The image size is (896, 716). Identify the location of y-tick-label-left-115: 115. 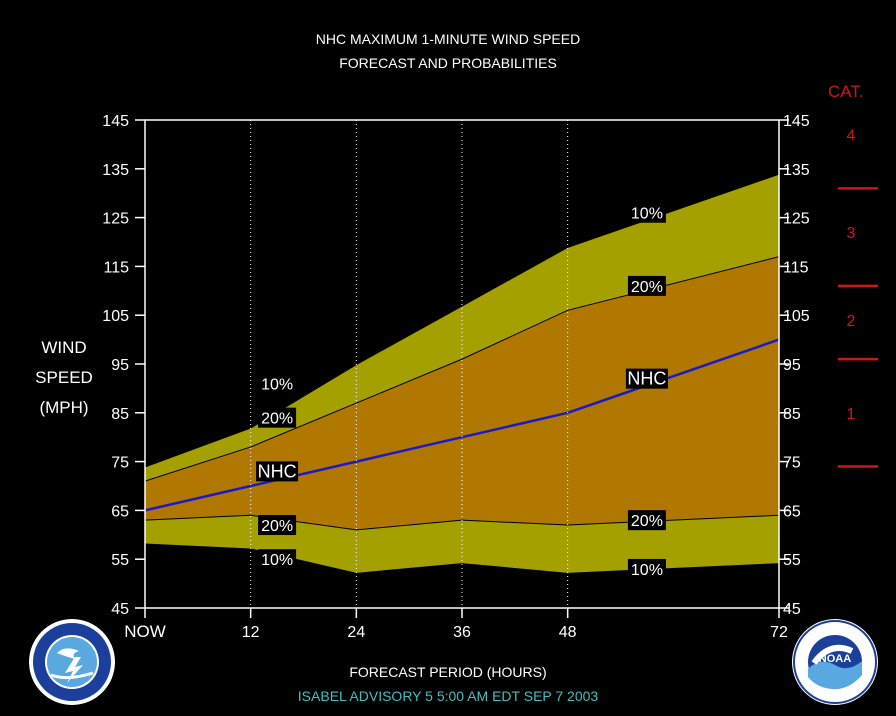
(116, 267).